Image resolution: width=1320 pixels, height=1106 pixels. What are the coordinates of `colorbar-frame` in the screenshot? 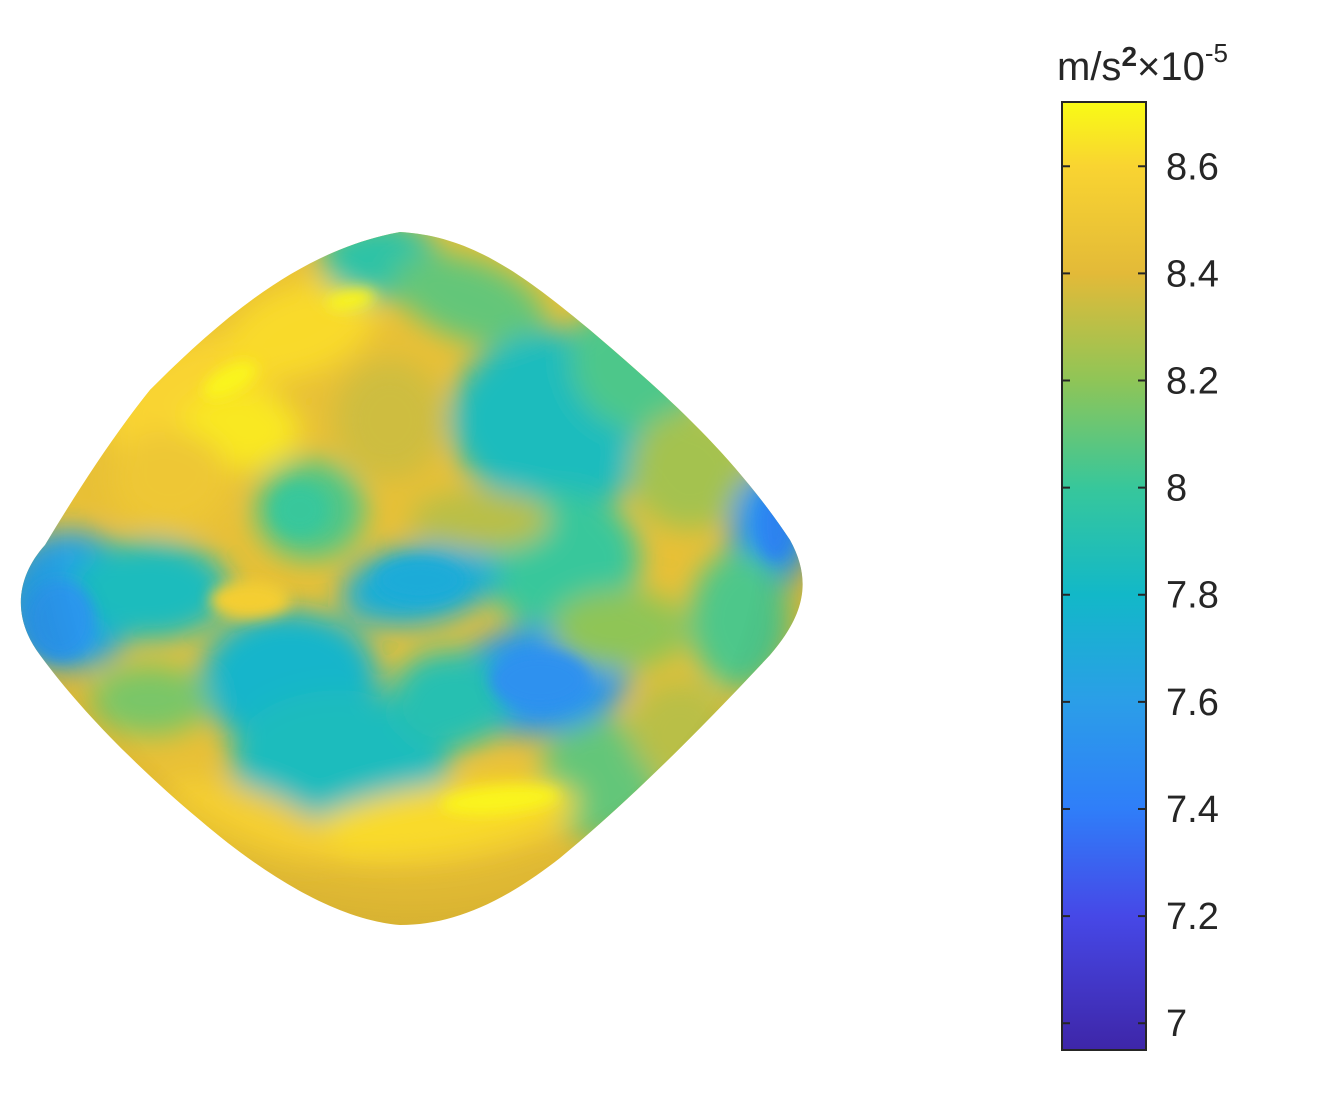 It's located at (1104, 576).